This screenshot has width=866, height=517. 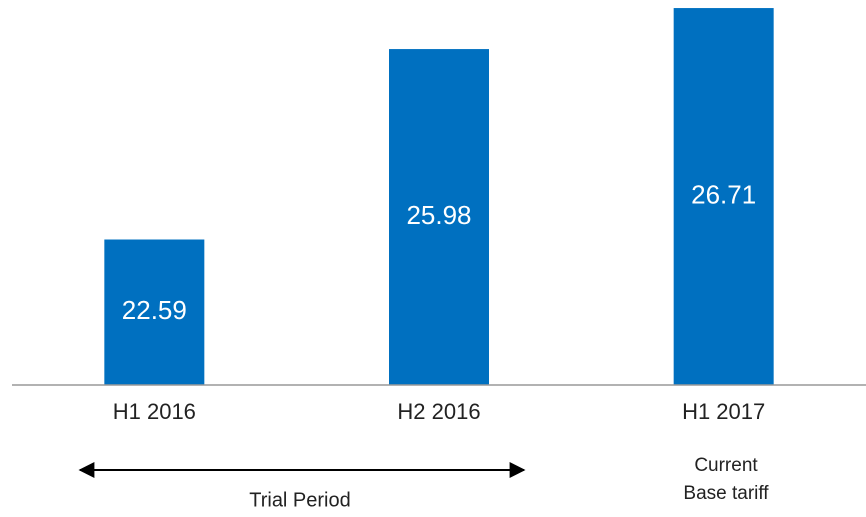 I want to click on annotation: Base tariff, so click(x=726, y=493).